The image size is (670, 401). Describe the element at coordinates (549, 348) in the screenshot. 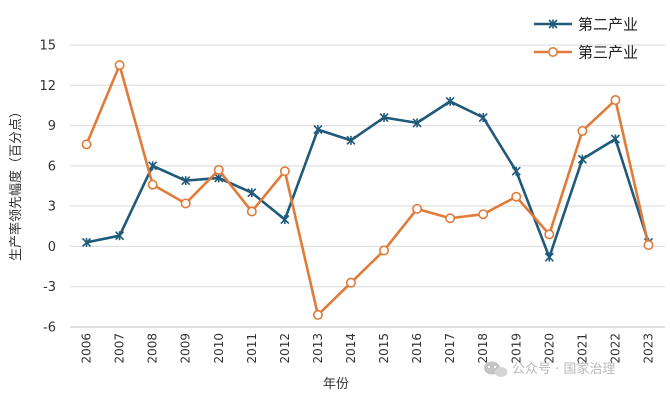

I see `x-tick-label: 2020` at that location.